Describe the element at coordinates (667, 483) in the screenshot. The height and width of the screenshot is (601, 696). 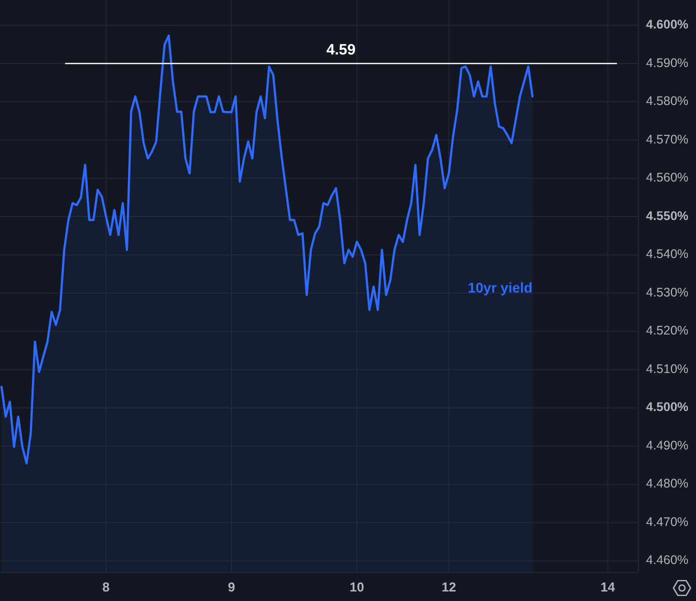
I see `y-tick-label: 4.480%` at that location.